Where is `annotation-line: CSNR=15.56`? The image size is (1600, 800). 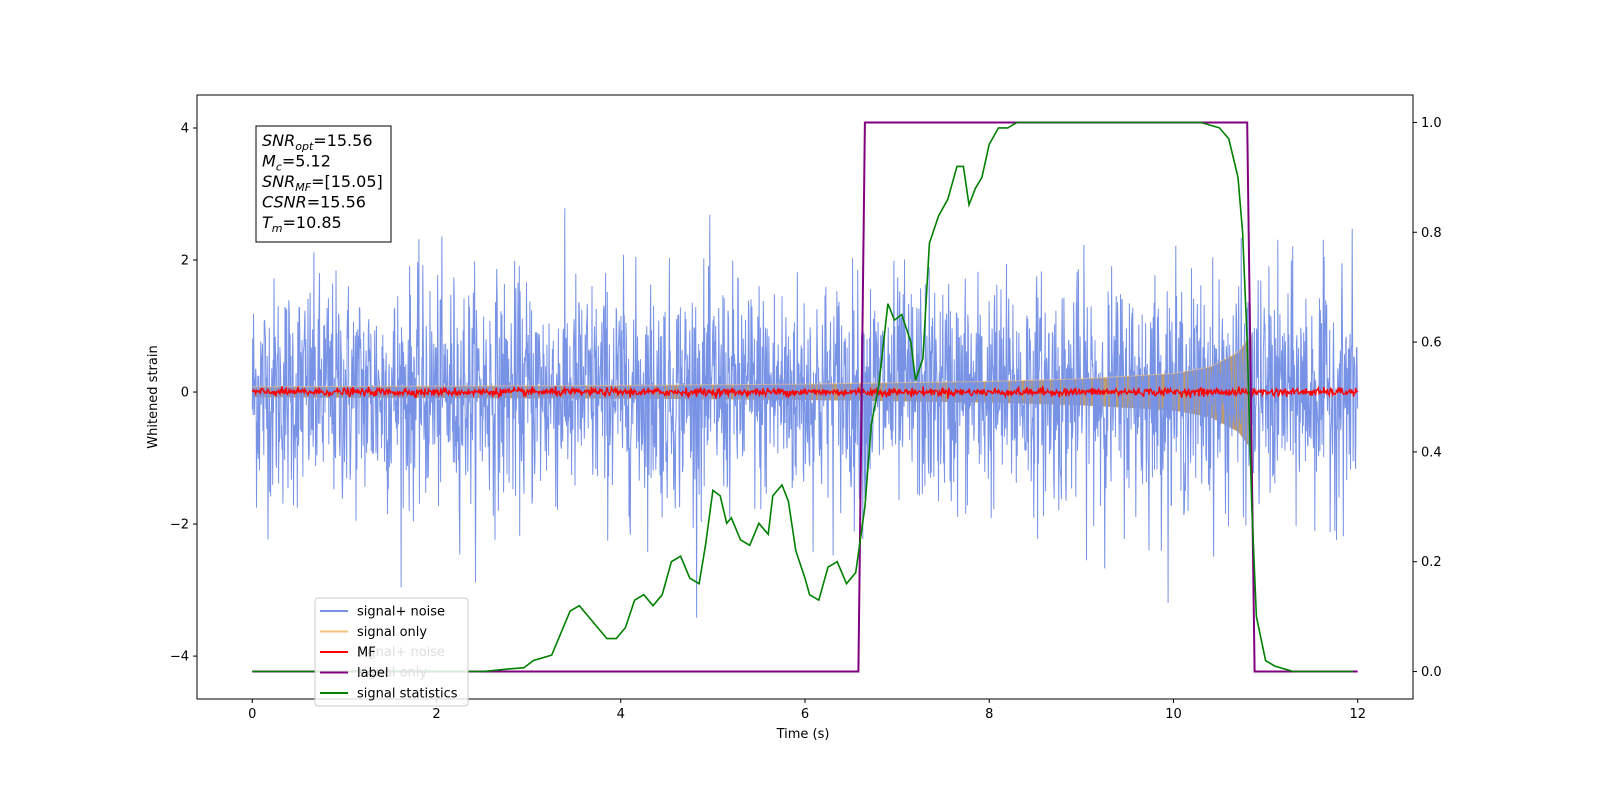 annotation-line: CSNR=15.56 is located at coordinates (314, 202).